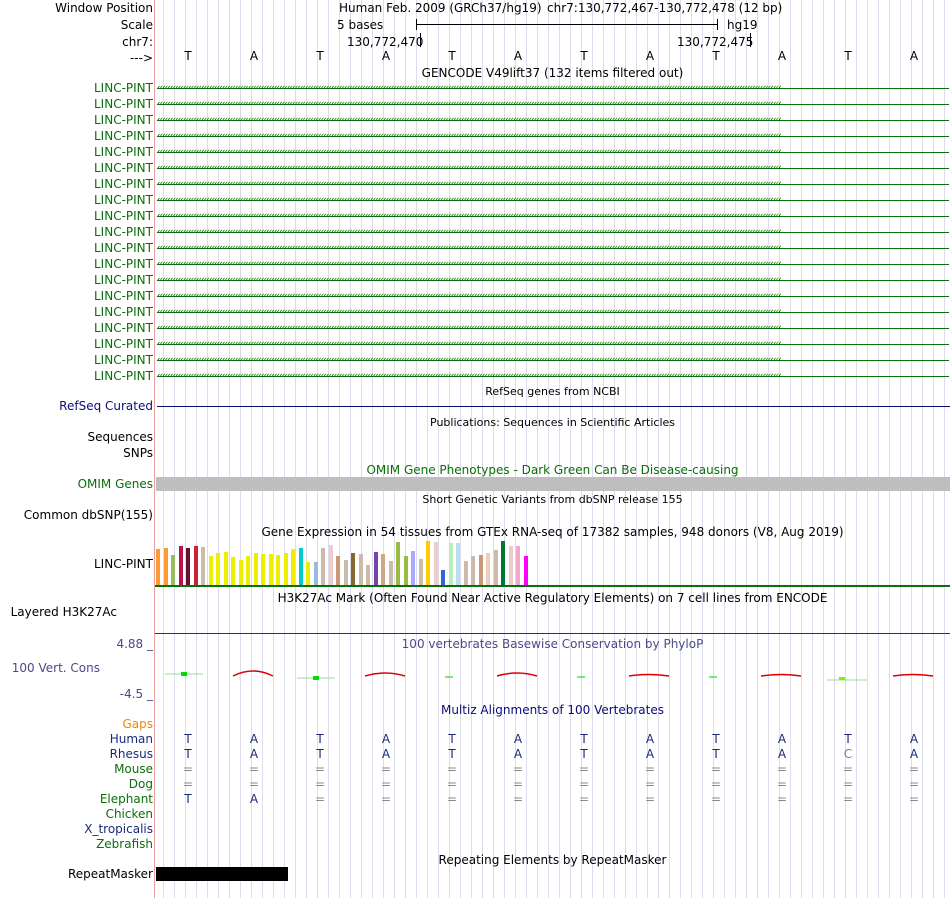  Describe the element at coordinates (123, 564) in the screenshot. I see `gtex-label: LINC-PINT` at that location.